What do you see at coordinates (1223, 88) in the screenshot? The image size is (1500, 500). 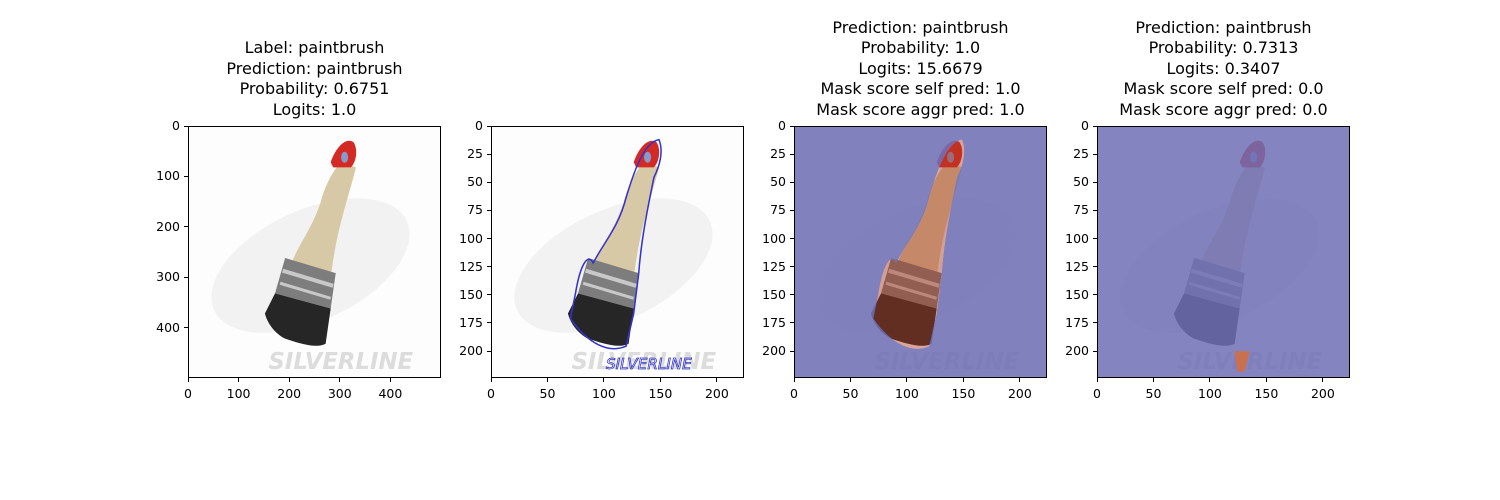 I see `title-line: Mask score self pred: 0.0` at bounding box center [1223, 88].